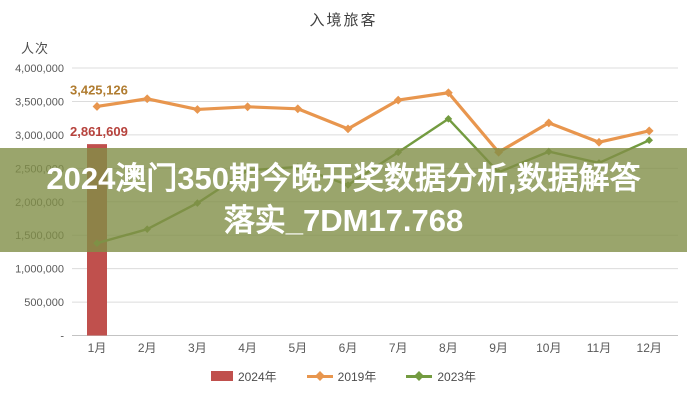  I want to click on x-tick-label: 10月, so click(548, 348).